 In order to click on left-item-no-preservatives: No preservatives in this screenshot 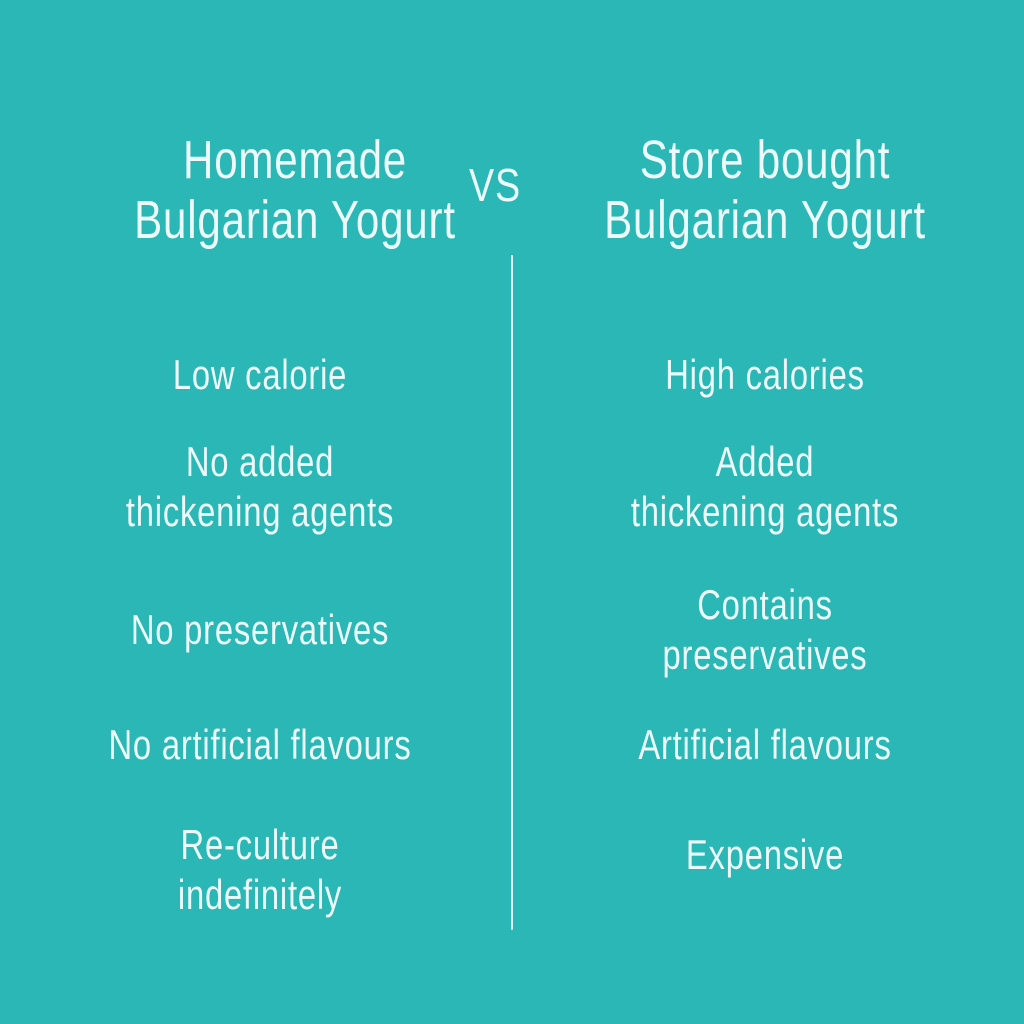, I will do `click(260, 629)`.